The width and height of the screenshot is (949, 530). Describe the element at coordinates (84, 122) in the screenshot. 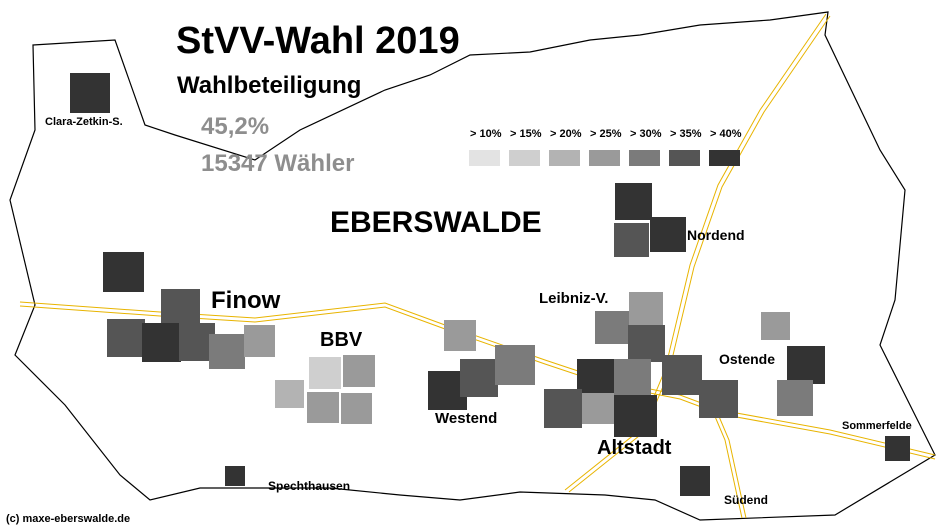

I see `label-clara-zetkin: Clara-Zetkin-S.` at that location.